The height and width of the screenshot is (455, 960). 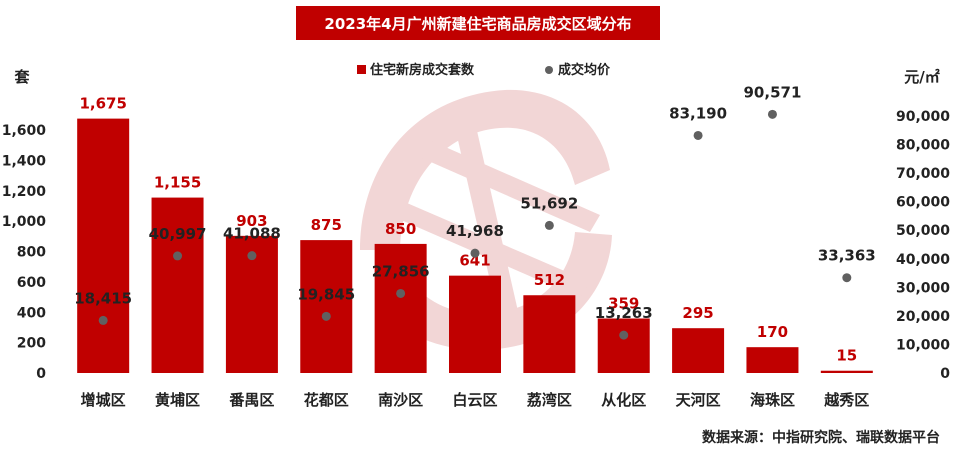 What do you see at coordinates (923, 345) in the screenshot?
I see `y-axis-right-tick: 10,000` at bounding box center [923, 345].